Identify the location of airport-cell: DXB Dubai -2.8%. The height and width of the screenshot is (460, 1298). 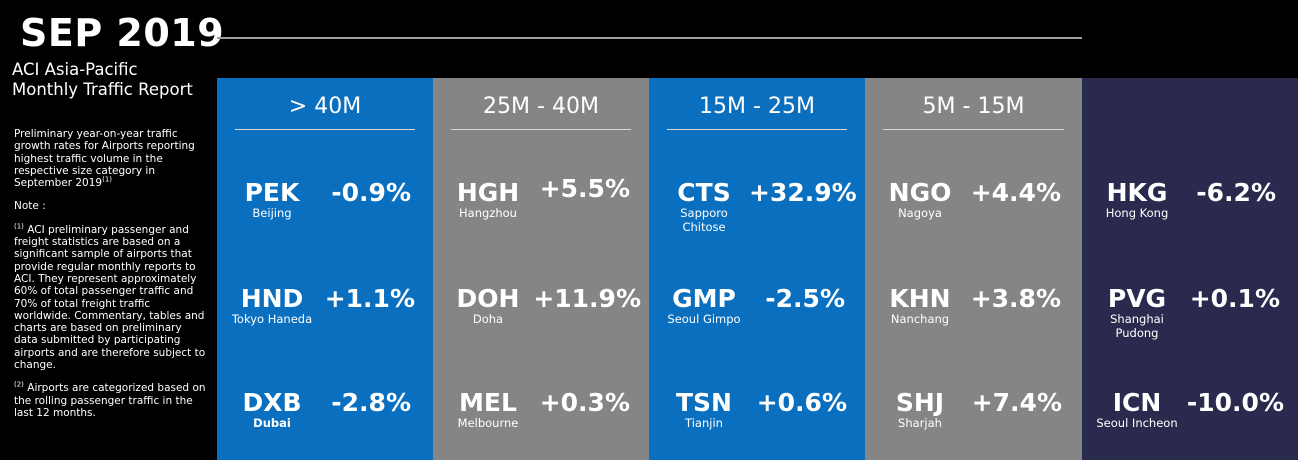
(325, 417).